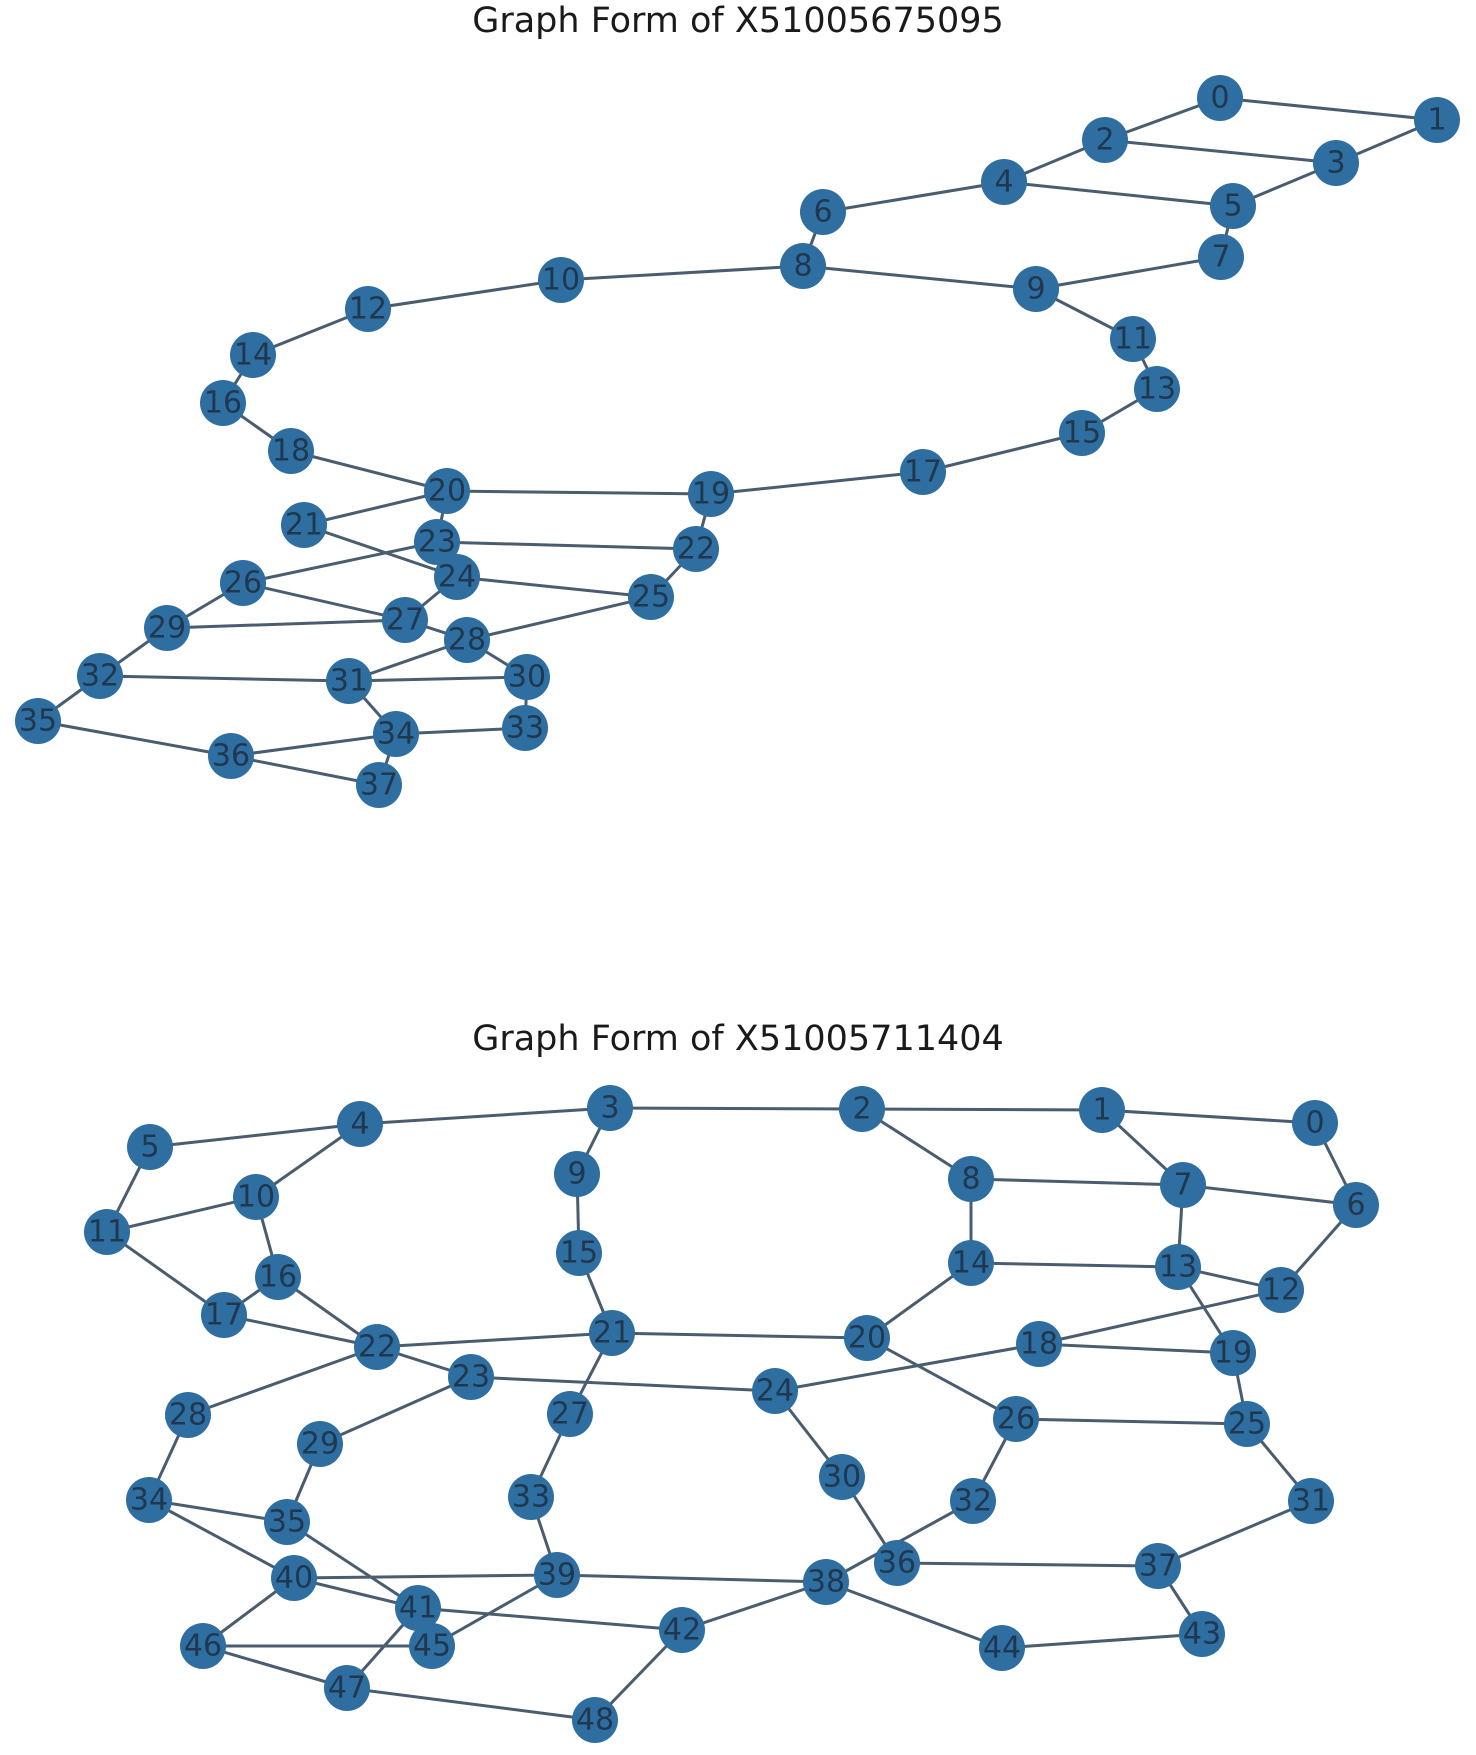 This screenshot has height=1755, width=1476. What do you see at coordinates (1178, 1267) in the screenshot?
I see `node-label: 13` at bounding box center [1178, 1267].